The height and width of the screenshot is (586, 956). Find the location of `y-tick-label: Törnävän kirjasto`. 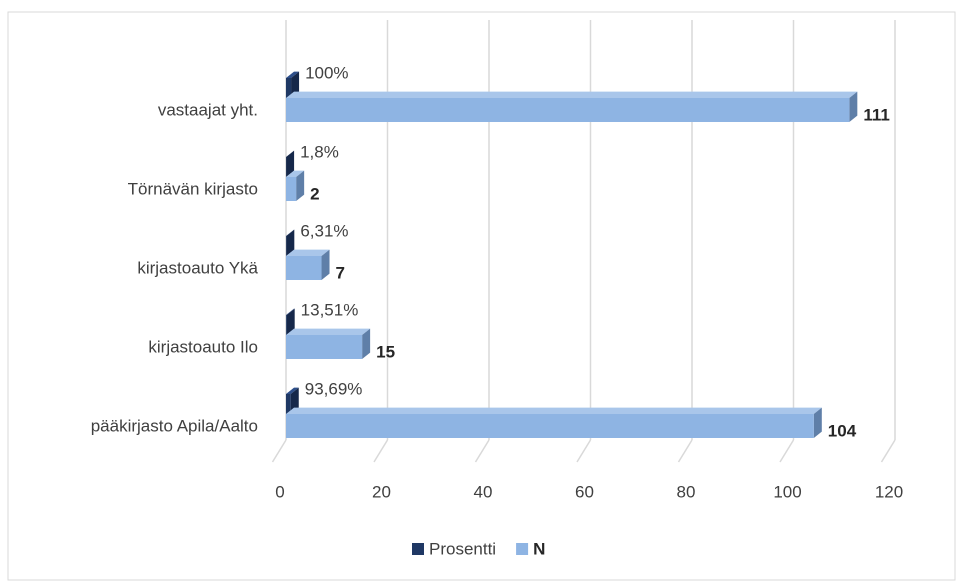

y-tick-label: Törnävän kirjasto is located at coordinates (193, 188).